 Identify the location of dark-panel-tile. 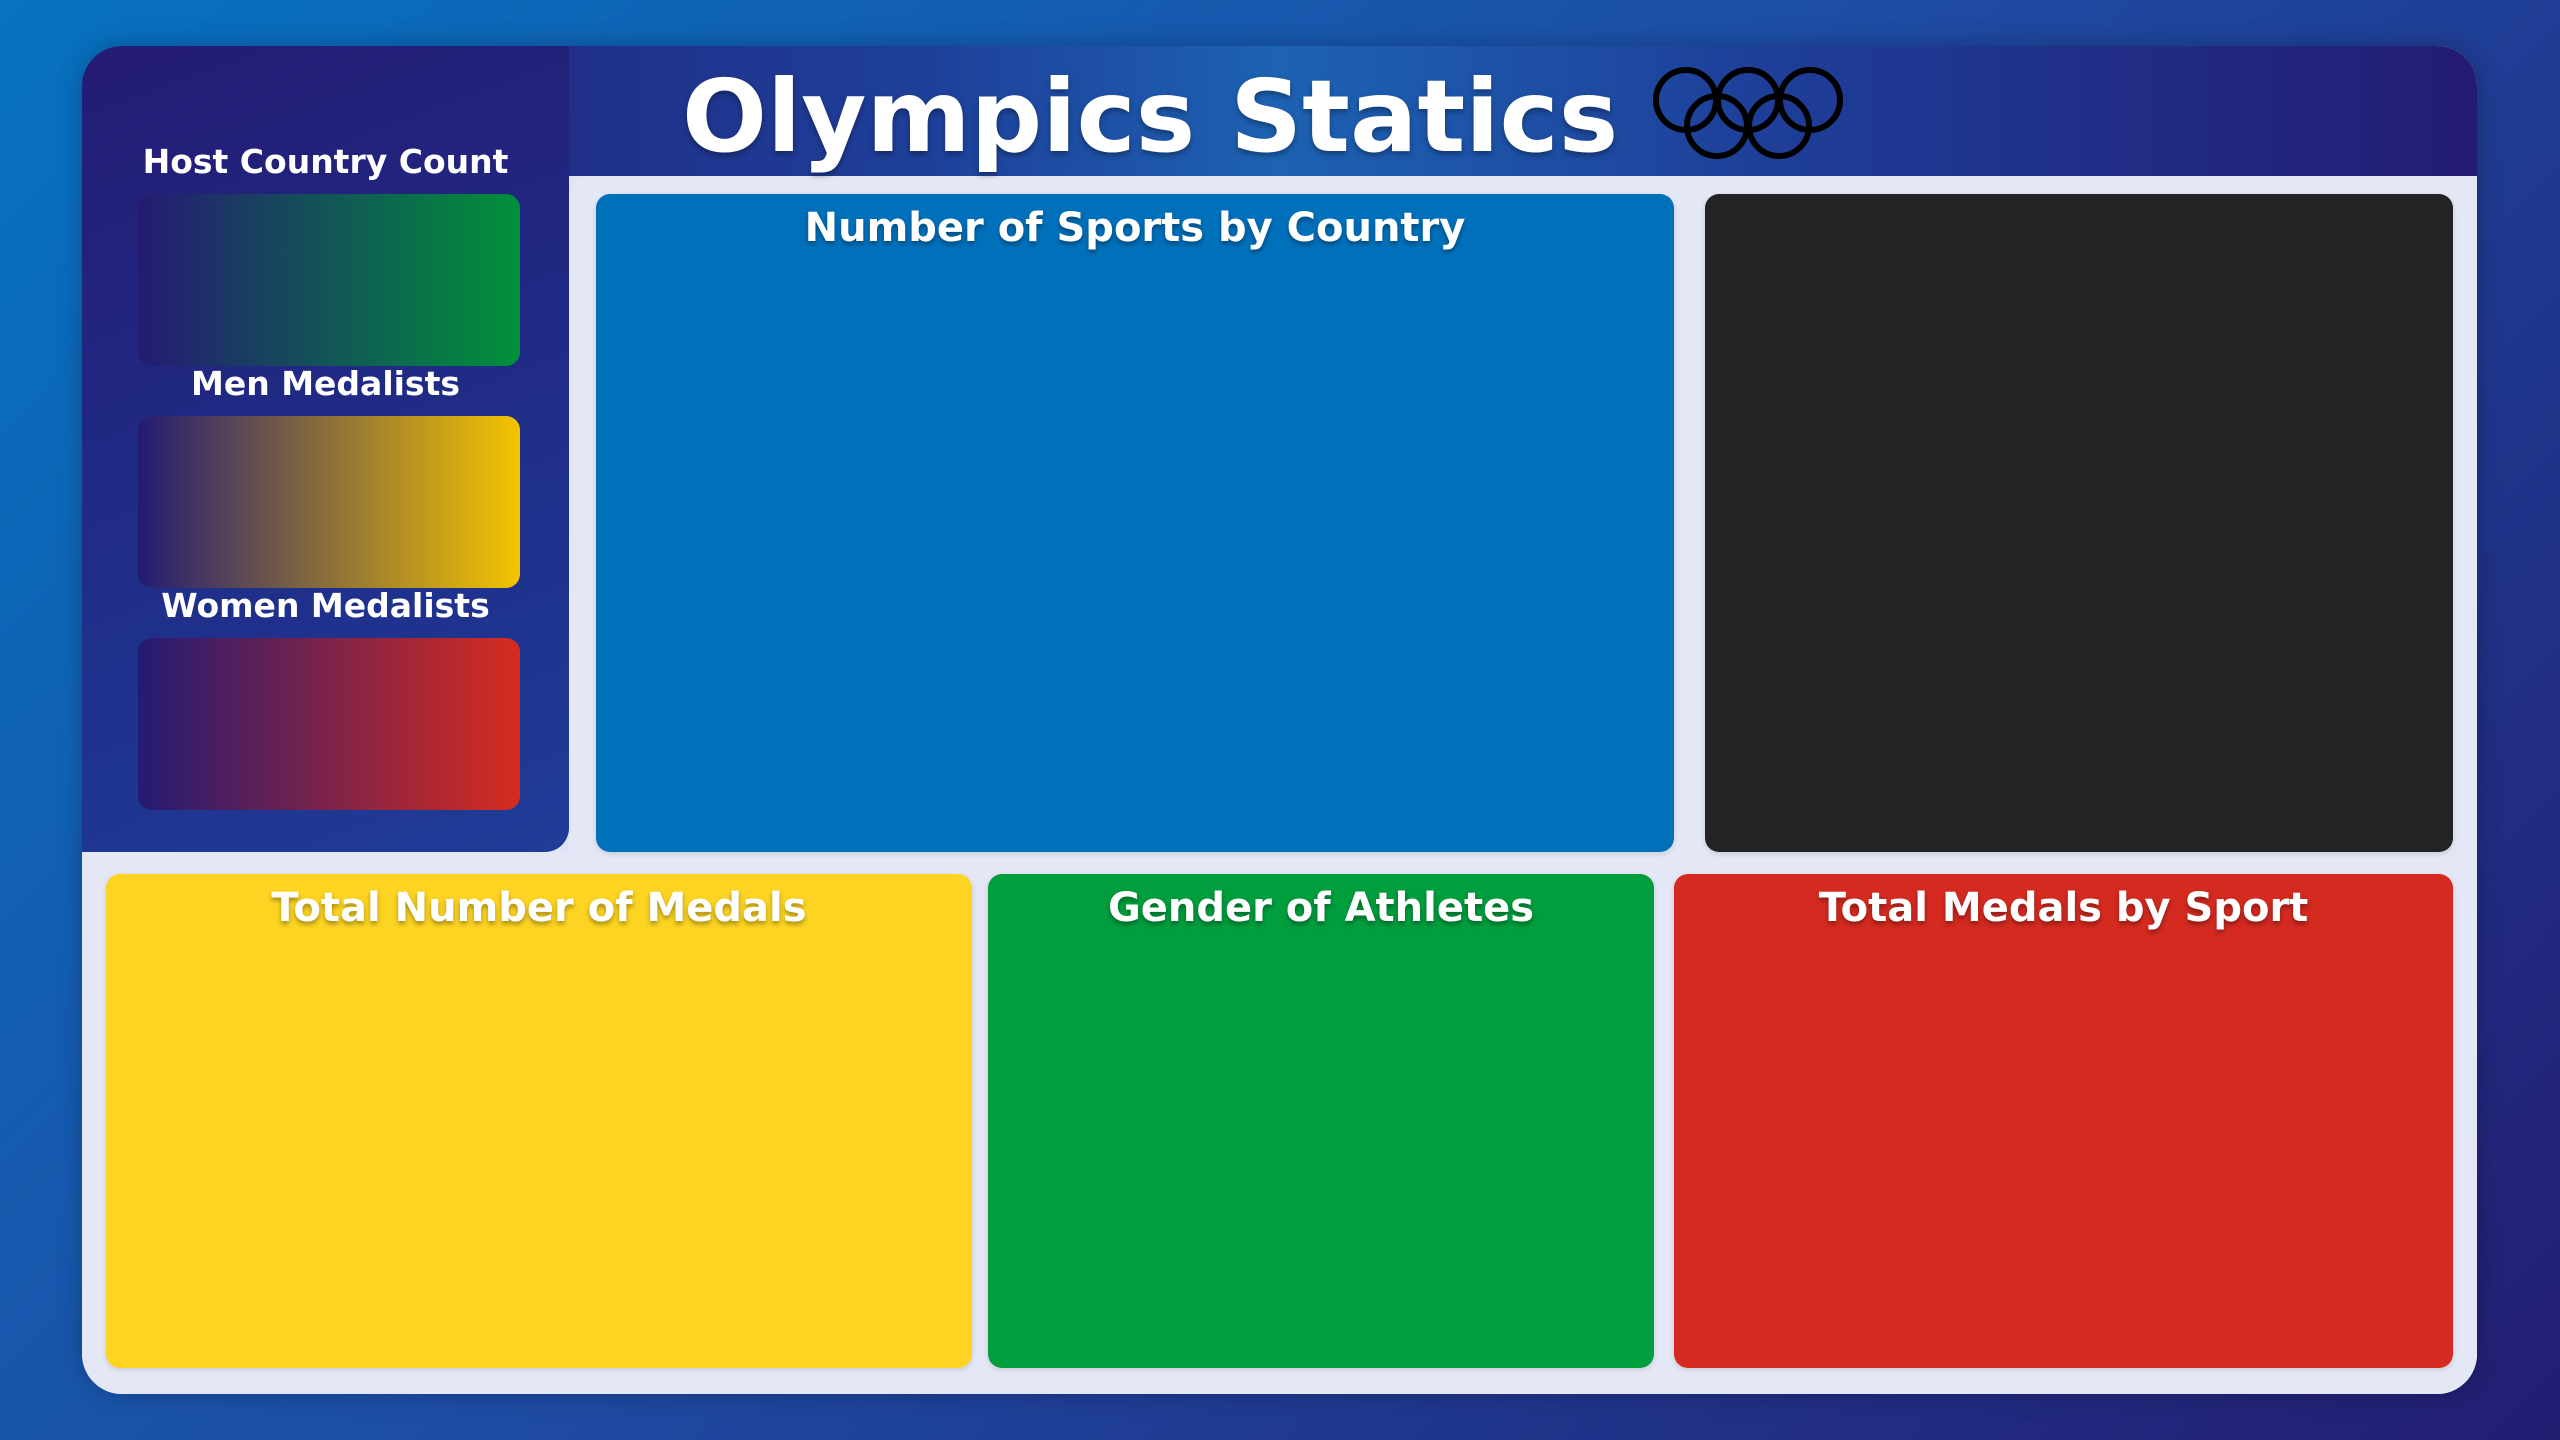
(2079, 523).